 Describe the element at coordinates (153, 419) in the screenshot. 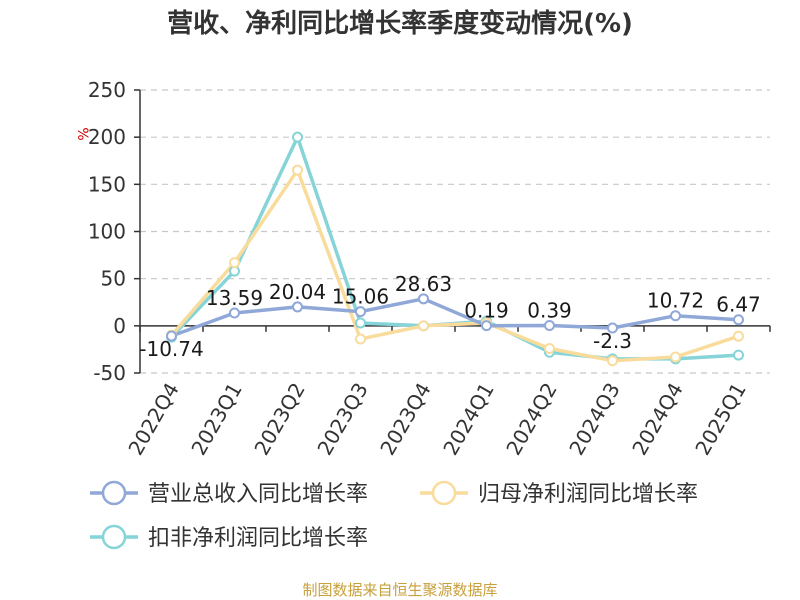

I see `x-tick-label: 2022Q4` at that location.